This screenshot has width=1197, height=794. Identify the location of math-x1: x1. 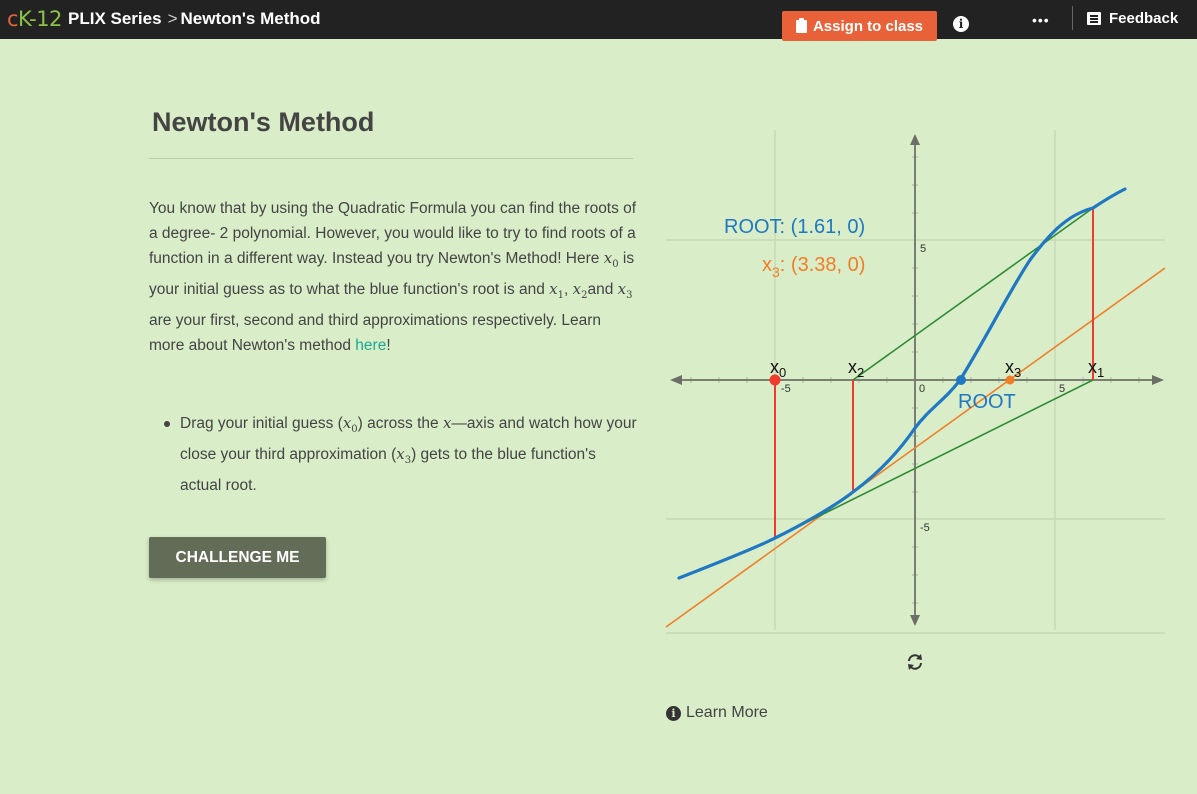
(557, 290).